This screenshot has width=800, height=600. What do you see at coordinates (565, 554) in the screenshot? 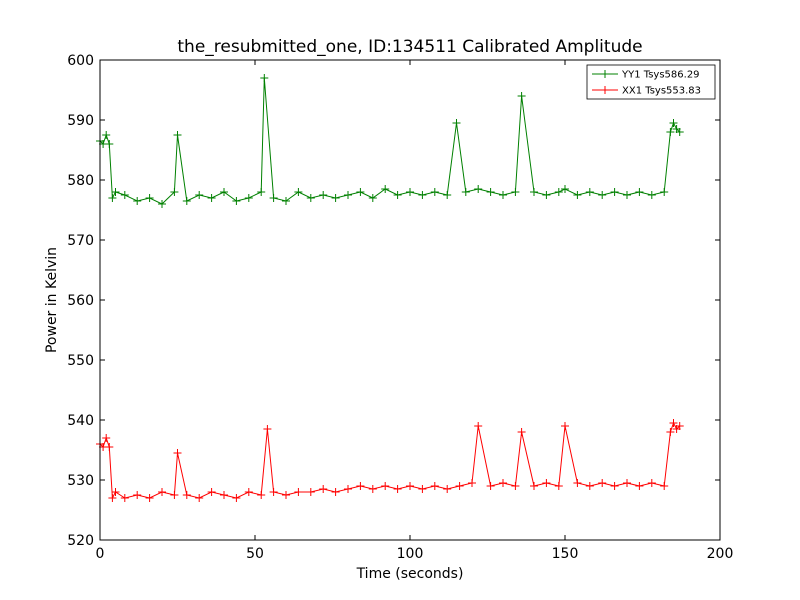
I see `x-tick-label: 150` at bounding box center [565, 554].